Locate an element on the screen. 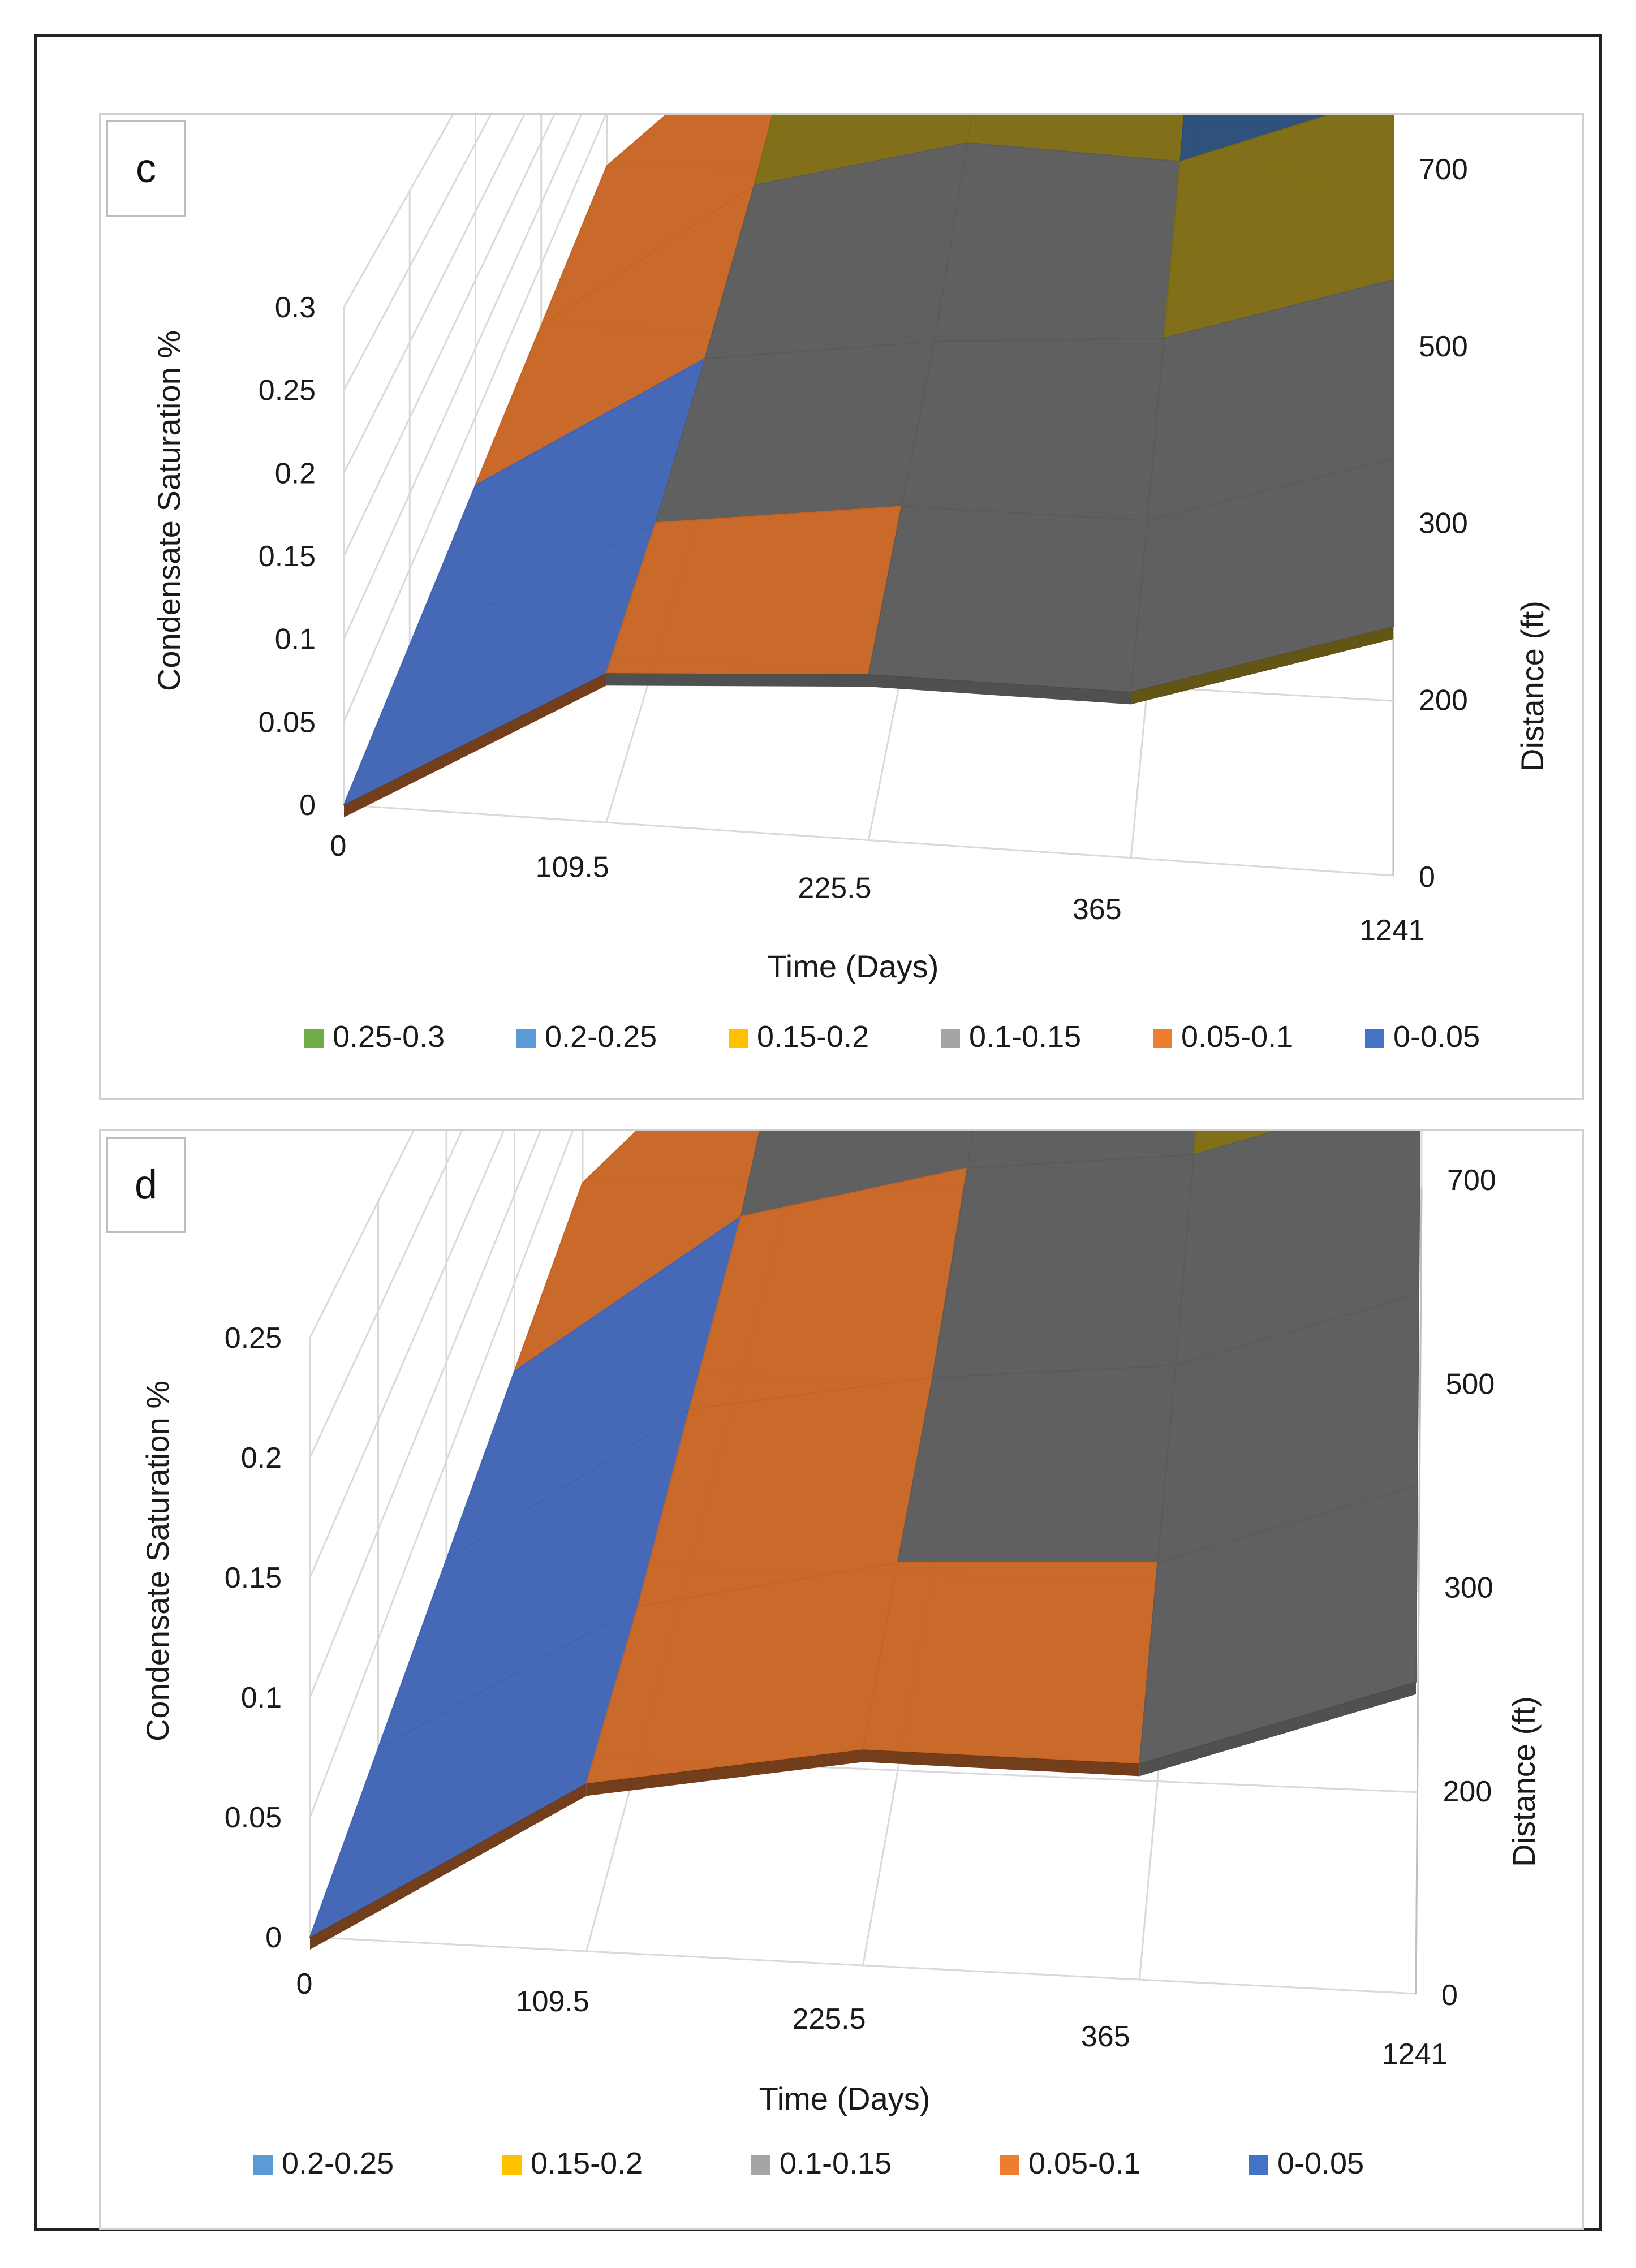 The height and width of the screenshot is (2268, 1636). y-tick-label: 0.3 is located at coordinates (296, 307).